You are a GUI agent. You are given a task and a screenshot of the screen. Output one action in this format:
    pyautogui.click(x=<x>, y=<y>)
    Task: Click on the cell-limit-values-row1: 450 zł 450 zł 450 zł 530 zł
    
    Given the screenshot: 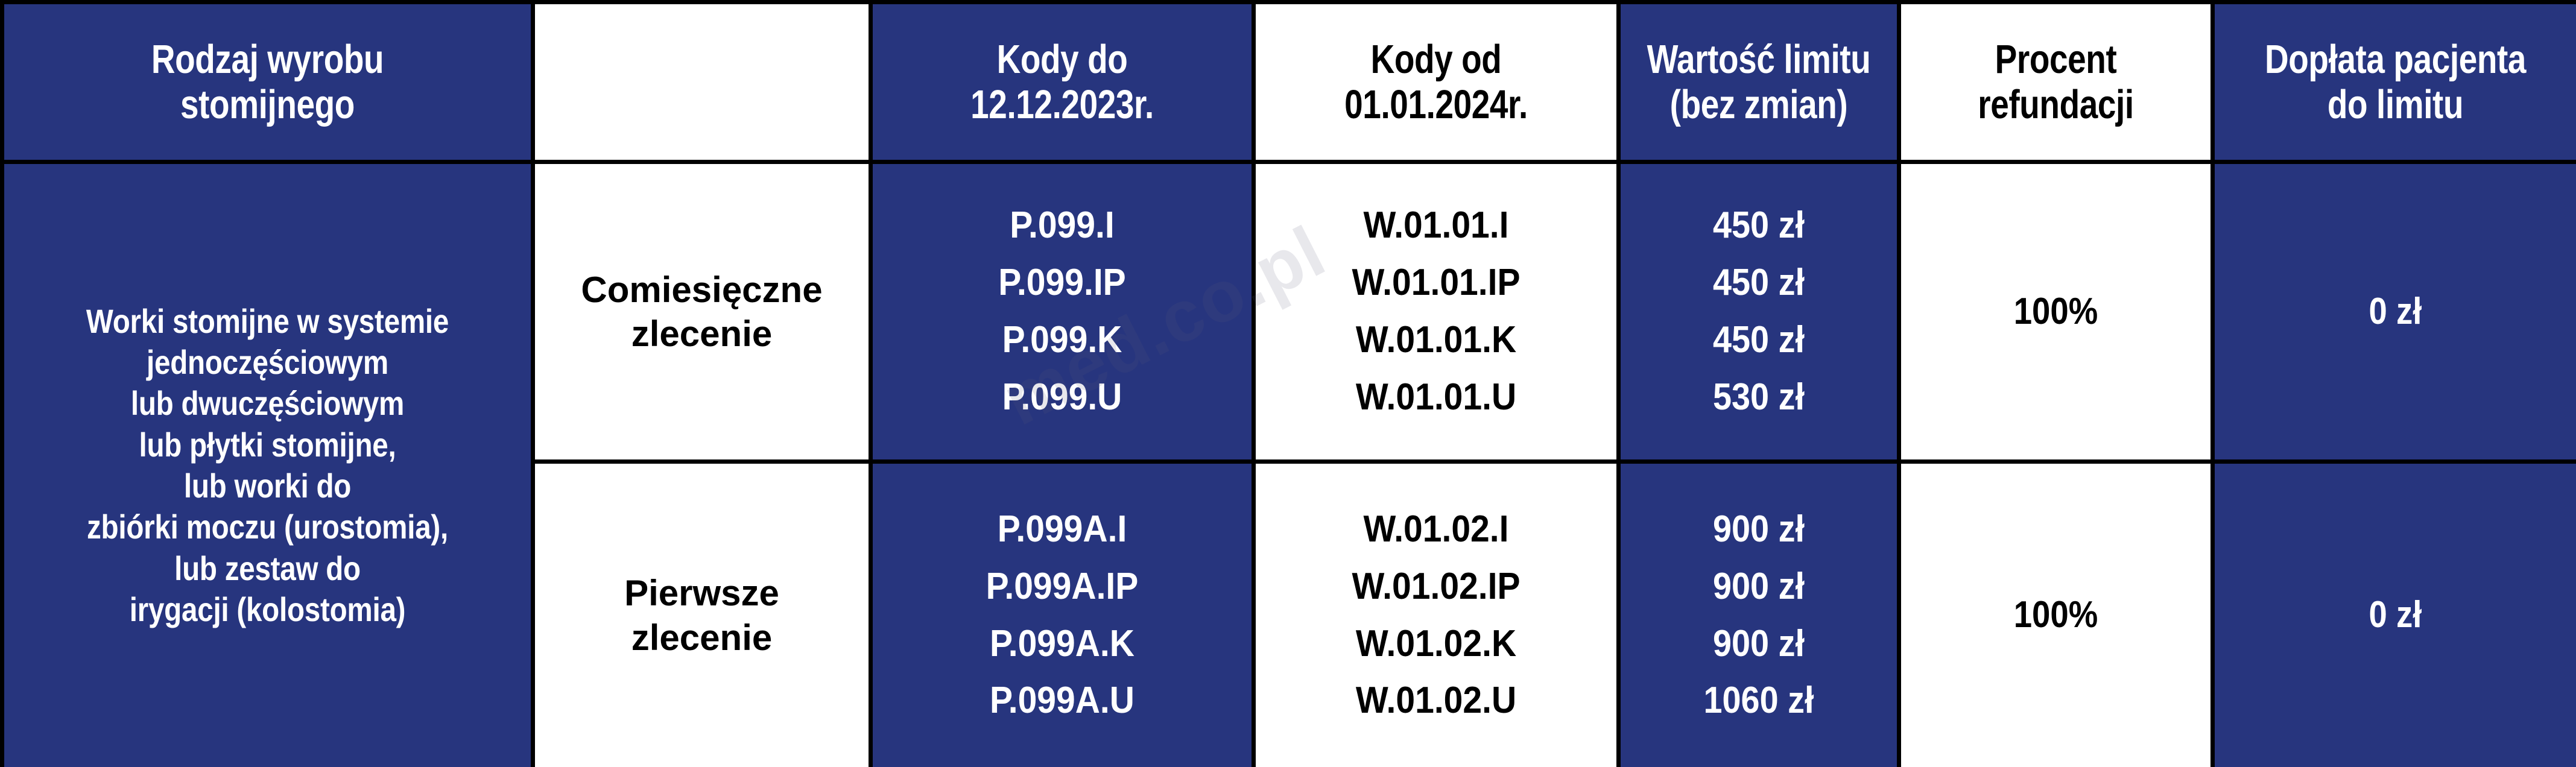 What is the action you would take?
    pyautogui.click(x=1758, y=312)
    